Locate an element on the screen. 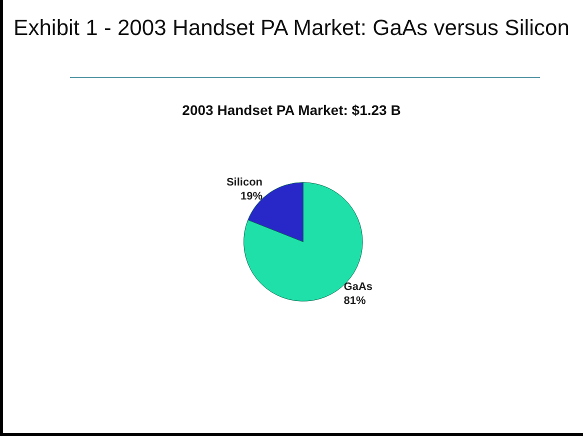  chart-title: Exhibit 1 - 2003 Handset PA Market: GaAs versus Silicon is located at coordinates (291, 27).